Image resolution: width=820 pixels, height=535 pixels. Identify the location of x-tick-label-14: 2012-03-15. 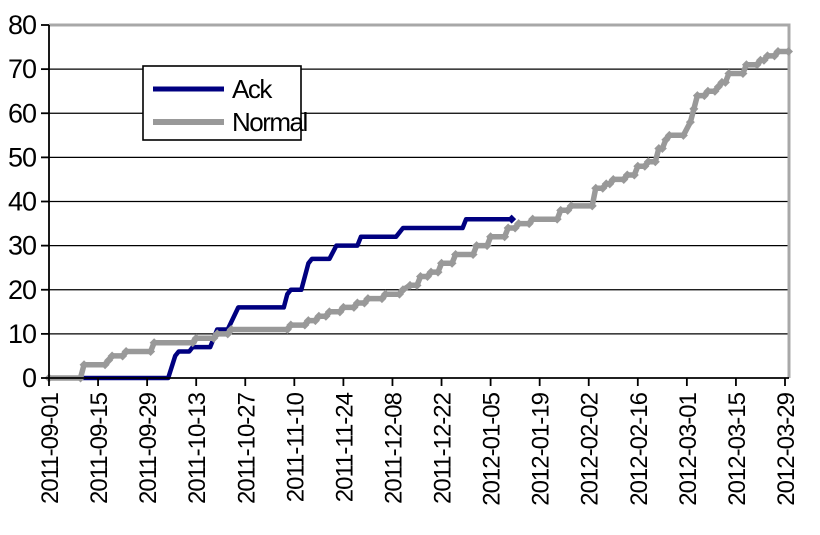
(737, 448).